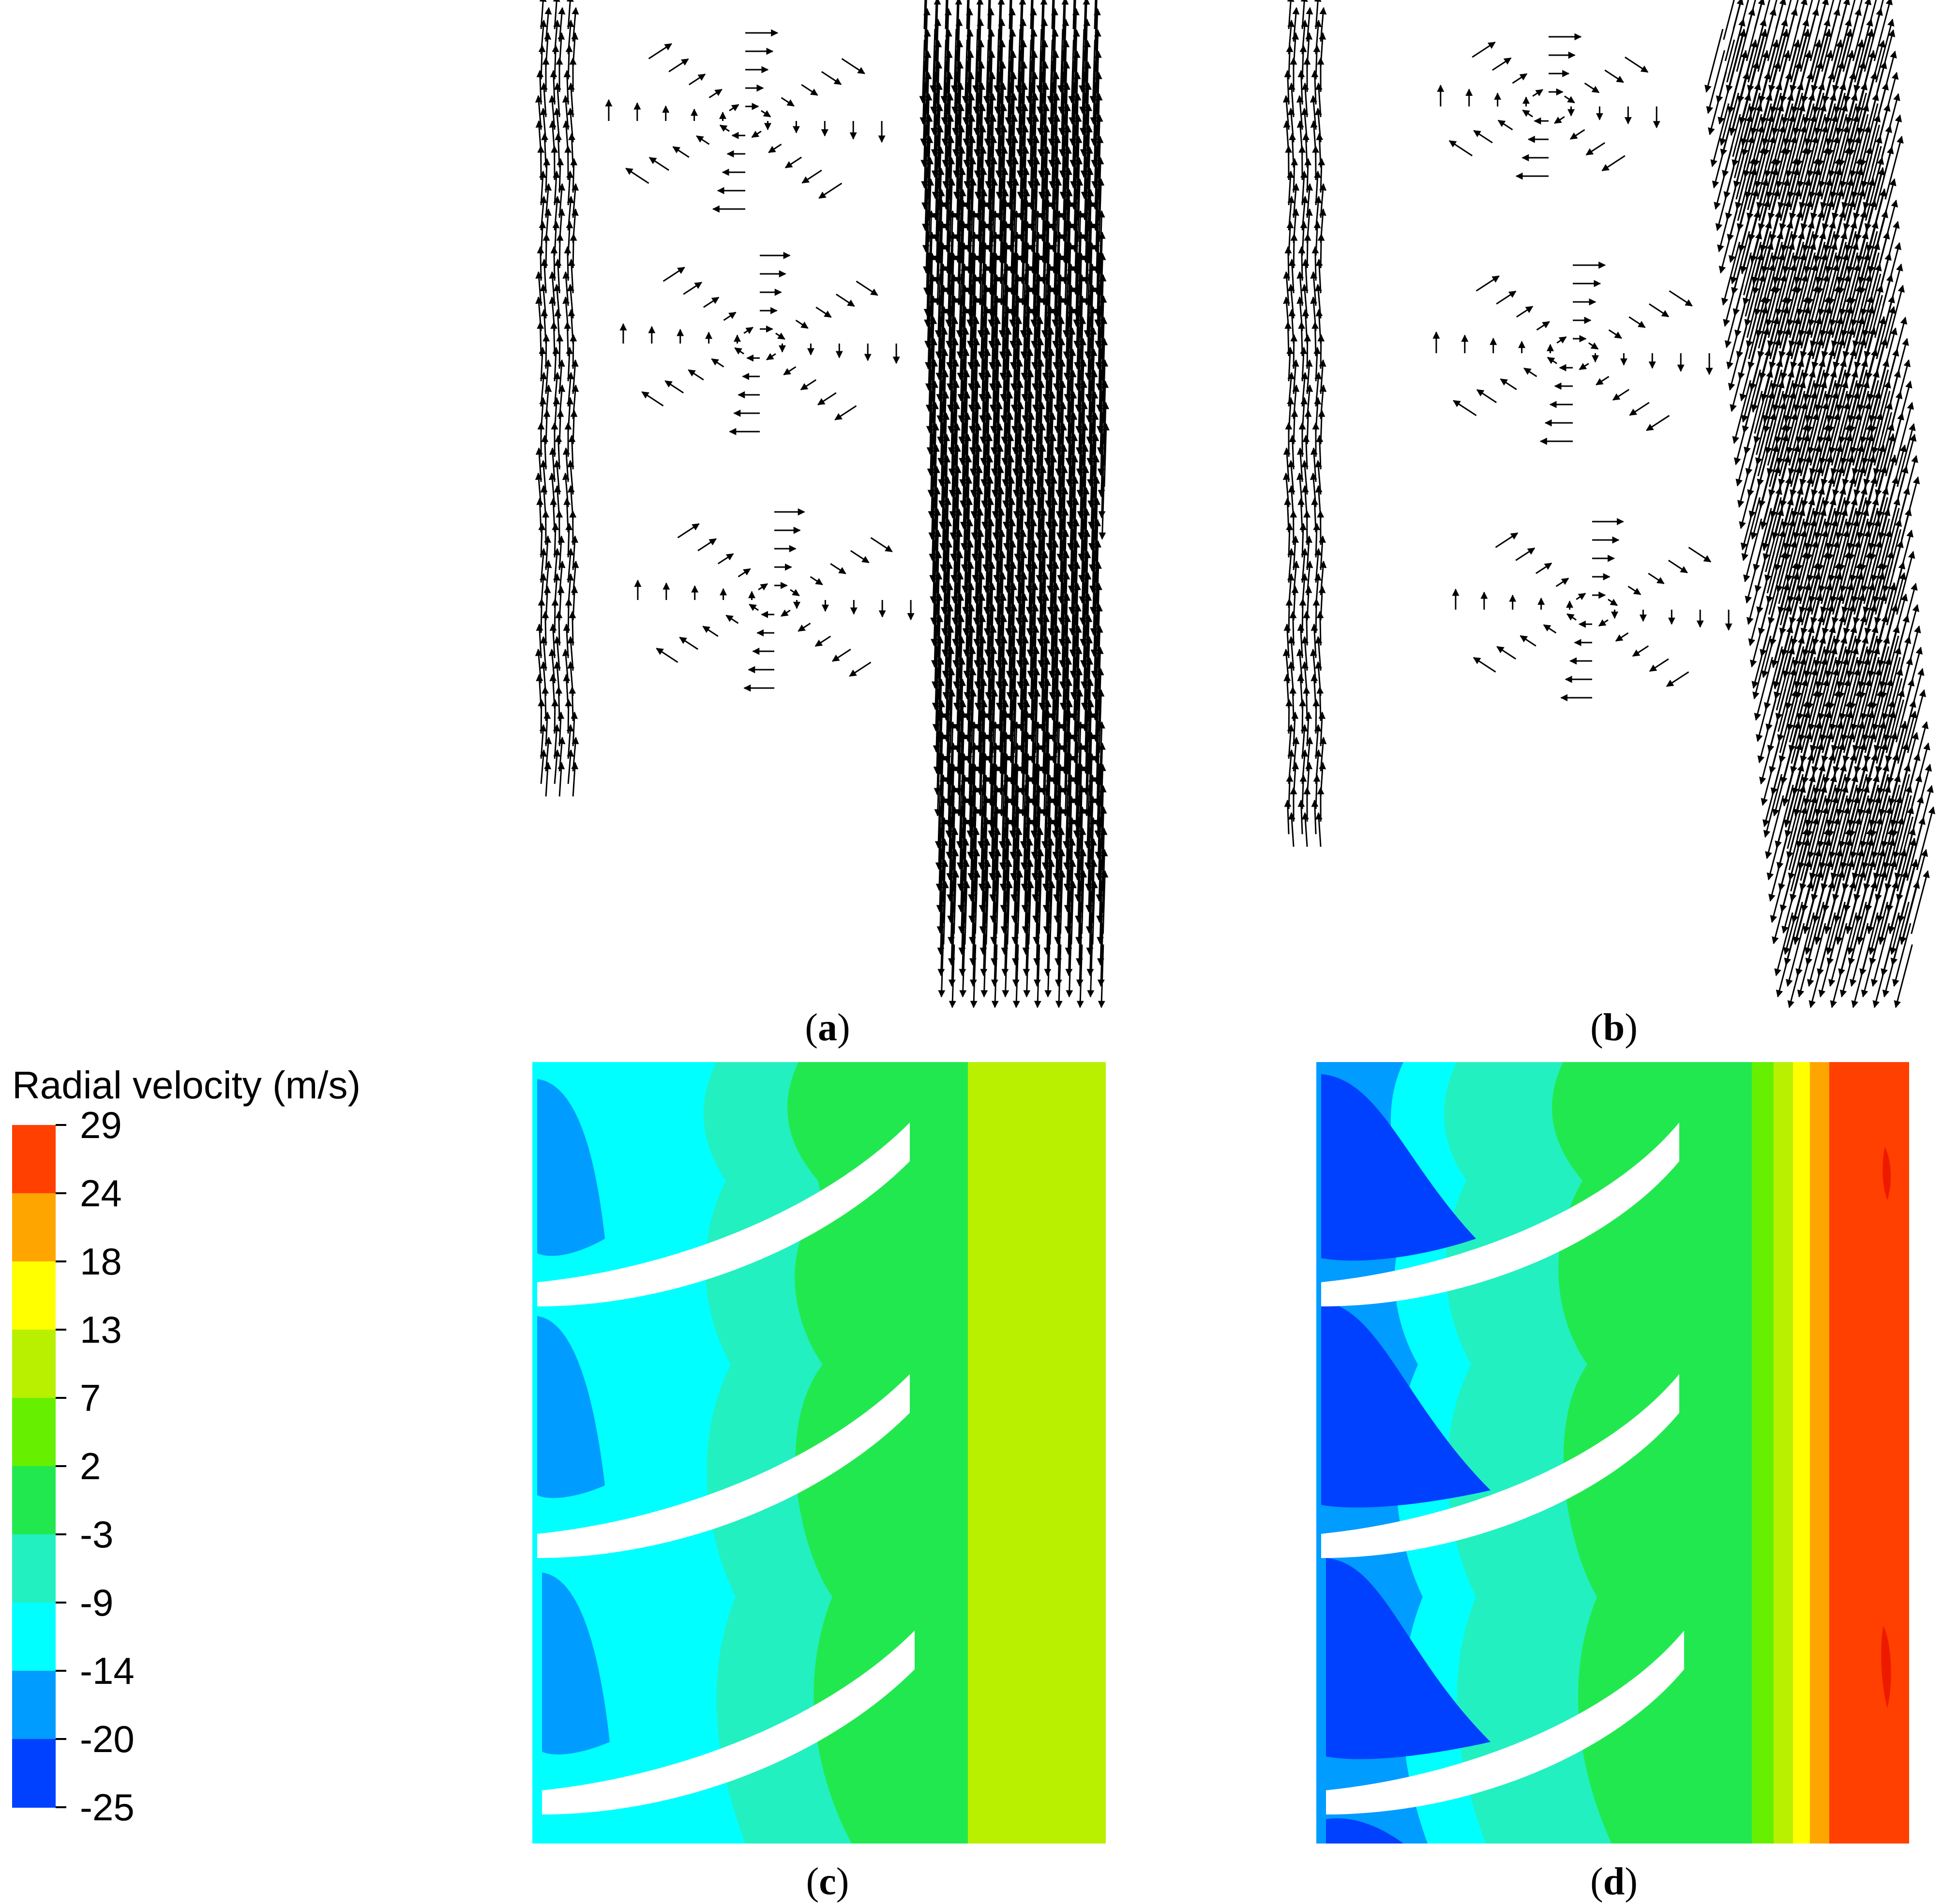 Image resolution: width=1943 pixels, height=1904 pixels. Describe the element at coordinates (96, 1534) in the screenshot. I see `legend-tick-label: -3` at that location.